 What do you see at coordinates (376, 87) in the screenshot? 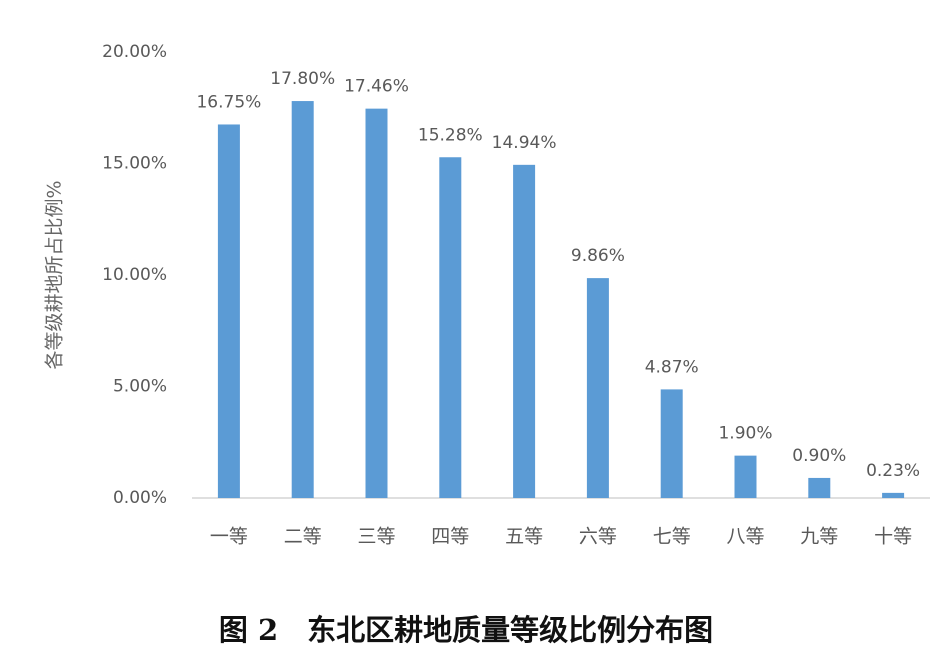
I see `value-label: 17.46%` at bounding box center [376, 87].